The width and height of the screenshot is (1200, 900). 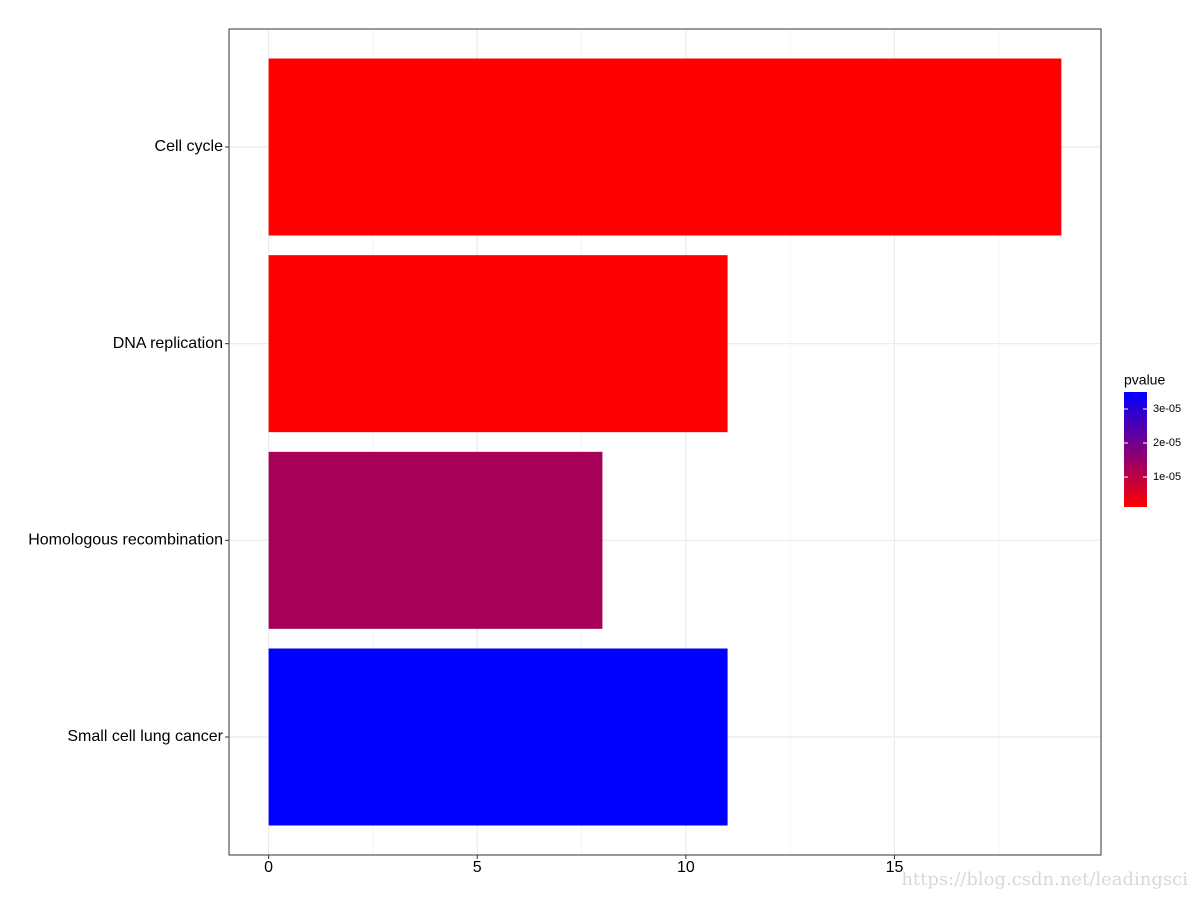 I want to click on x-tick-label: 0, so click(x=268, y=867).